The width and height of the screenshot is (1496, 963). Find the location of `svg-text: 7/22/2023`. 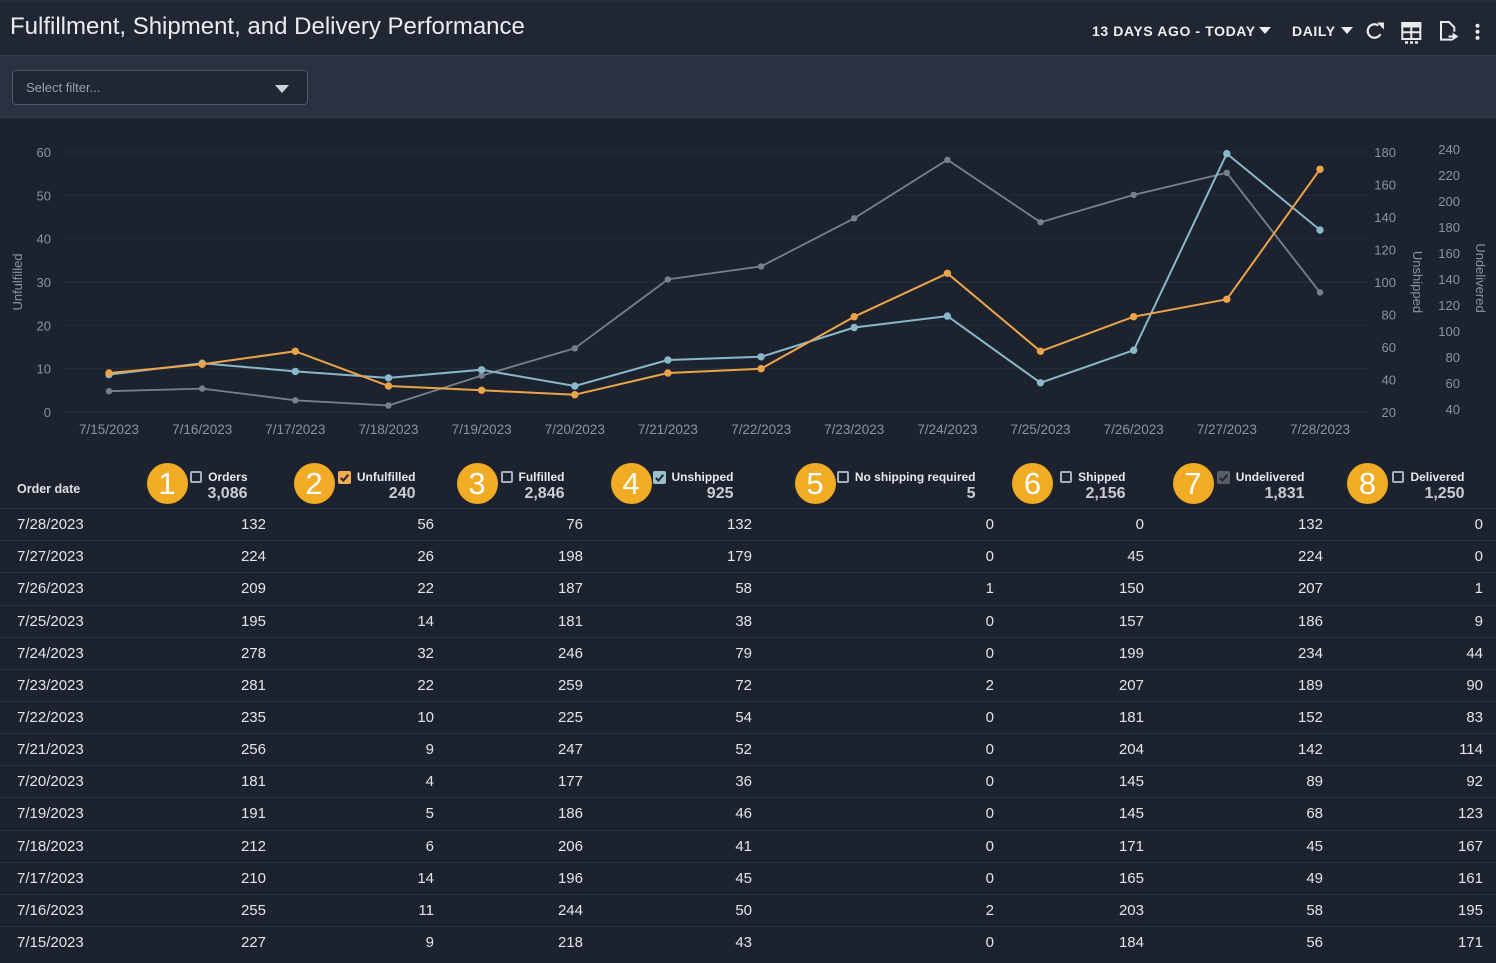

svg-text: 7/22/2023 is located at coordinates (761, 429).